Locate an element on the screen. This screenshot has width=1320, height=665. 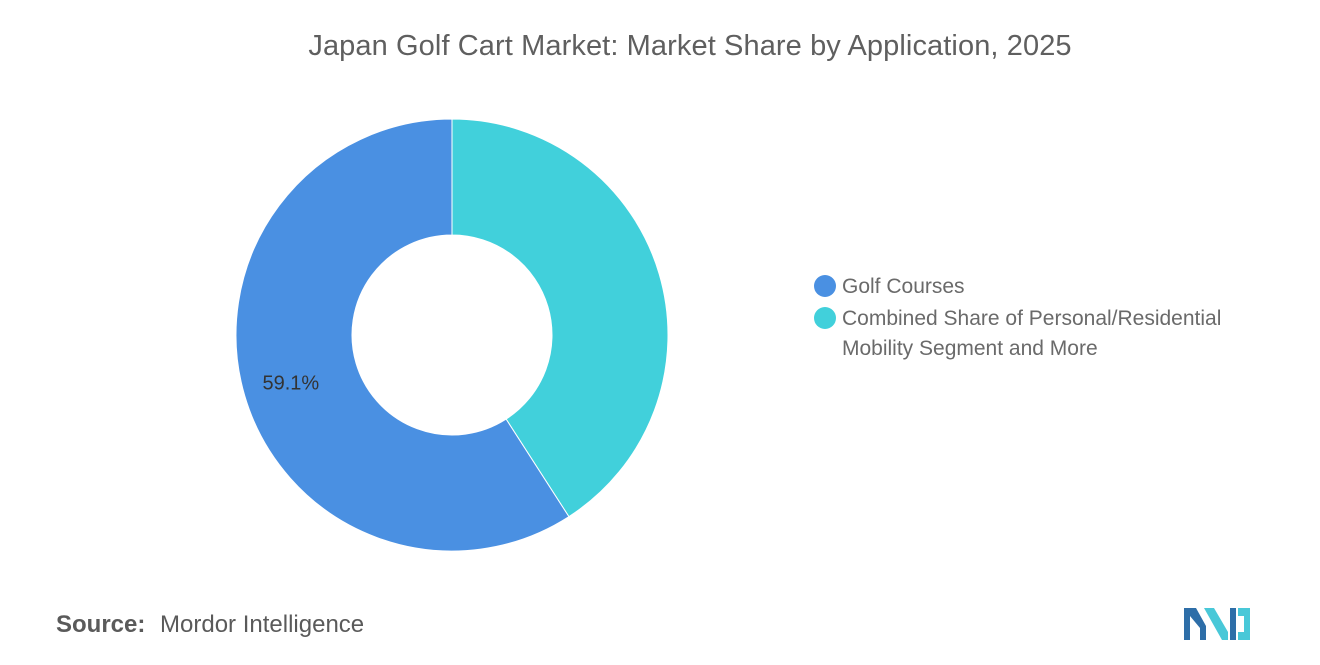
legend-label-combined-line2: Mobility Segment and More is located at coordinates (970, 348).